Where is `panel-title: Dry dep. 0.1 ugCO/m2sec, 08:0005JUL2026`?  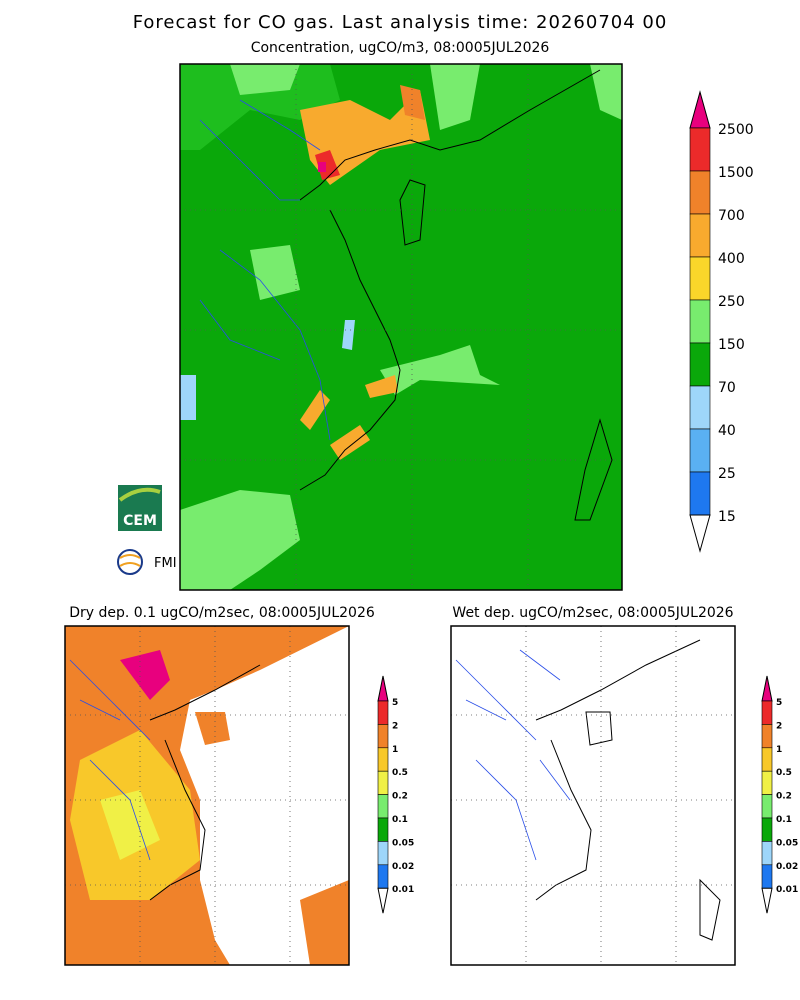
panel-title: Dry dep. 0.1 ugCO/m2sec, 08:0005JUL2026 is located at coordinates (222, 613).